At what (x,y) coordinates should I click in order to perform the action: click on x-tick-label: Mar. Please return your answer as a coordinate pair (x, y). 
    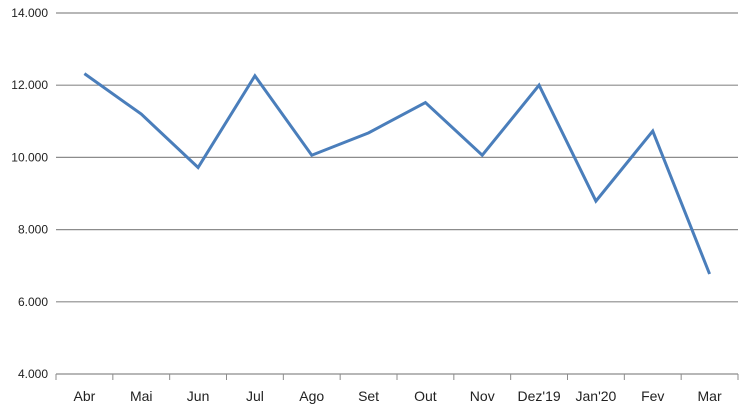
    Looking at the image, I should click on (710, 396).